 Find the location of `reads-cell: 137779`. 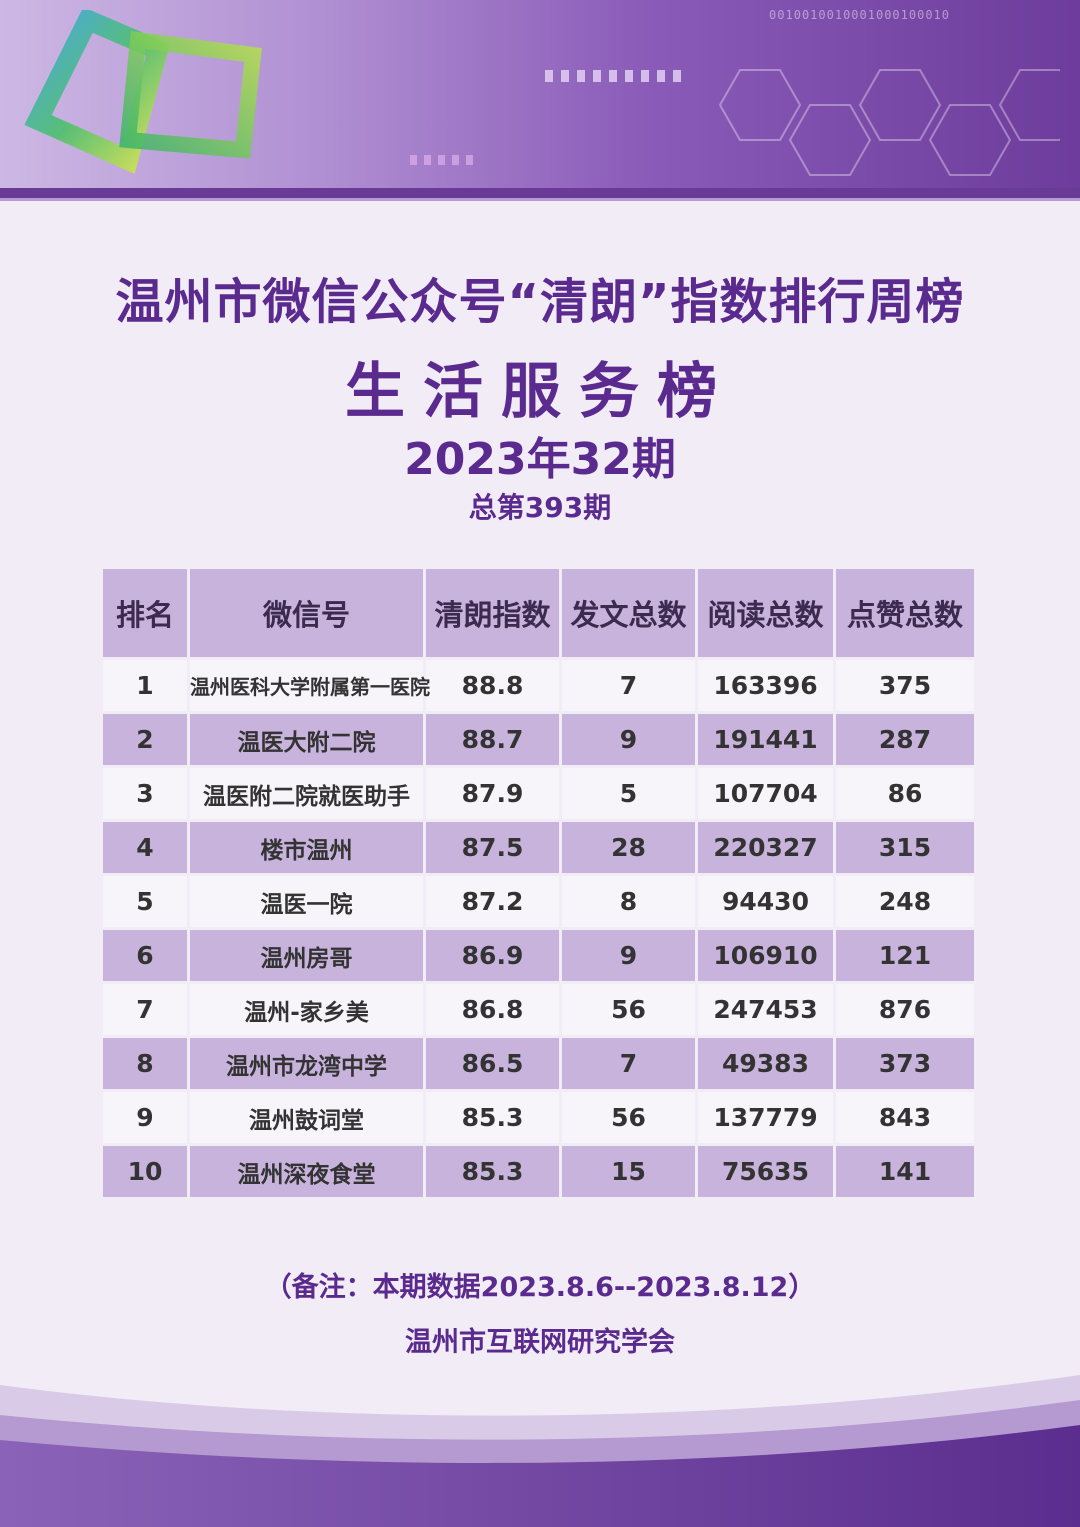

reads-cell: 137779 is located at coordinates (765, 1117).